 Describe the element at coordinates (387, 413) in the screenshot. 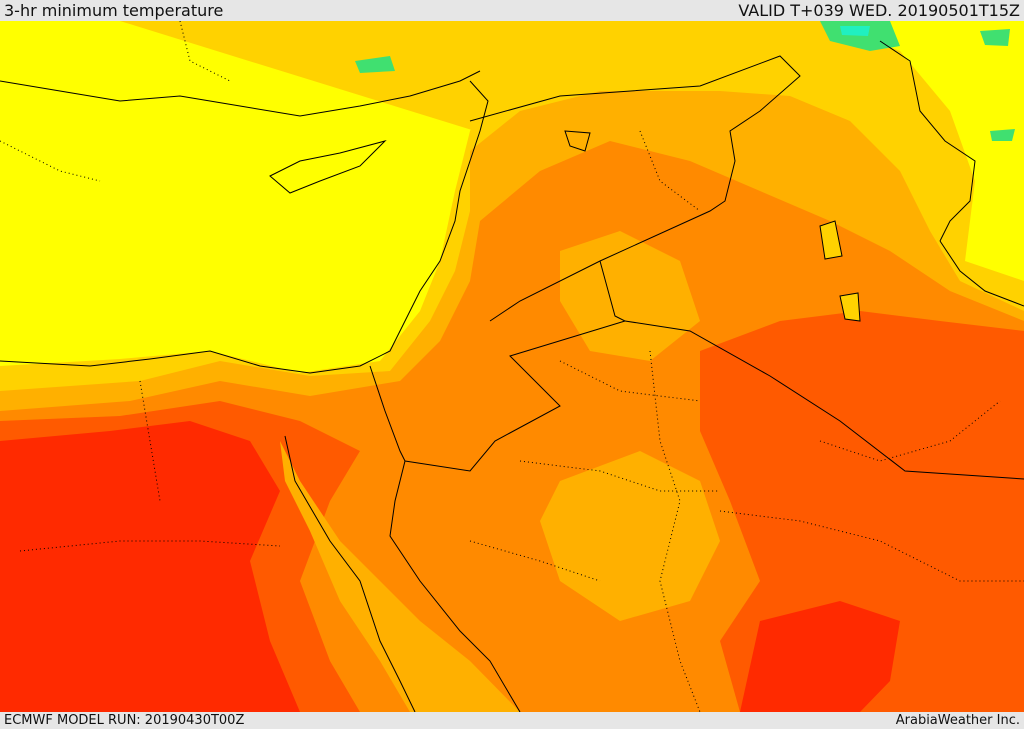

I see `border-sinai` at that location.